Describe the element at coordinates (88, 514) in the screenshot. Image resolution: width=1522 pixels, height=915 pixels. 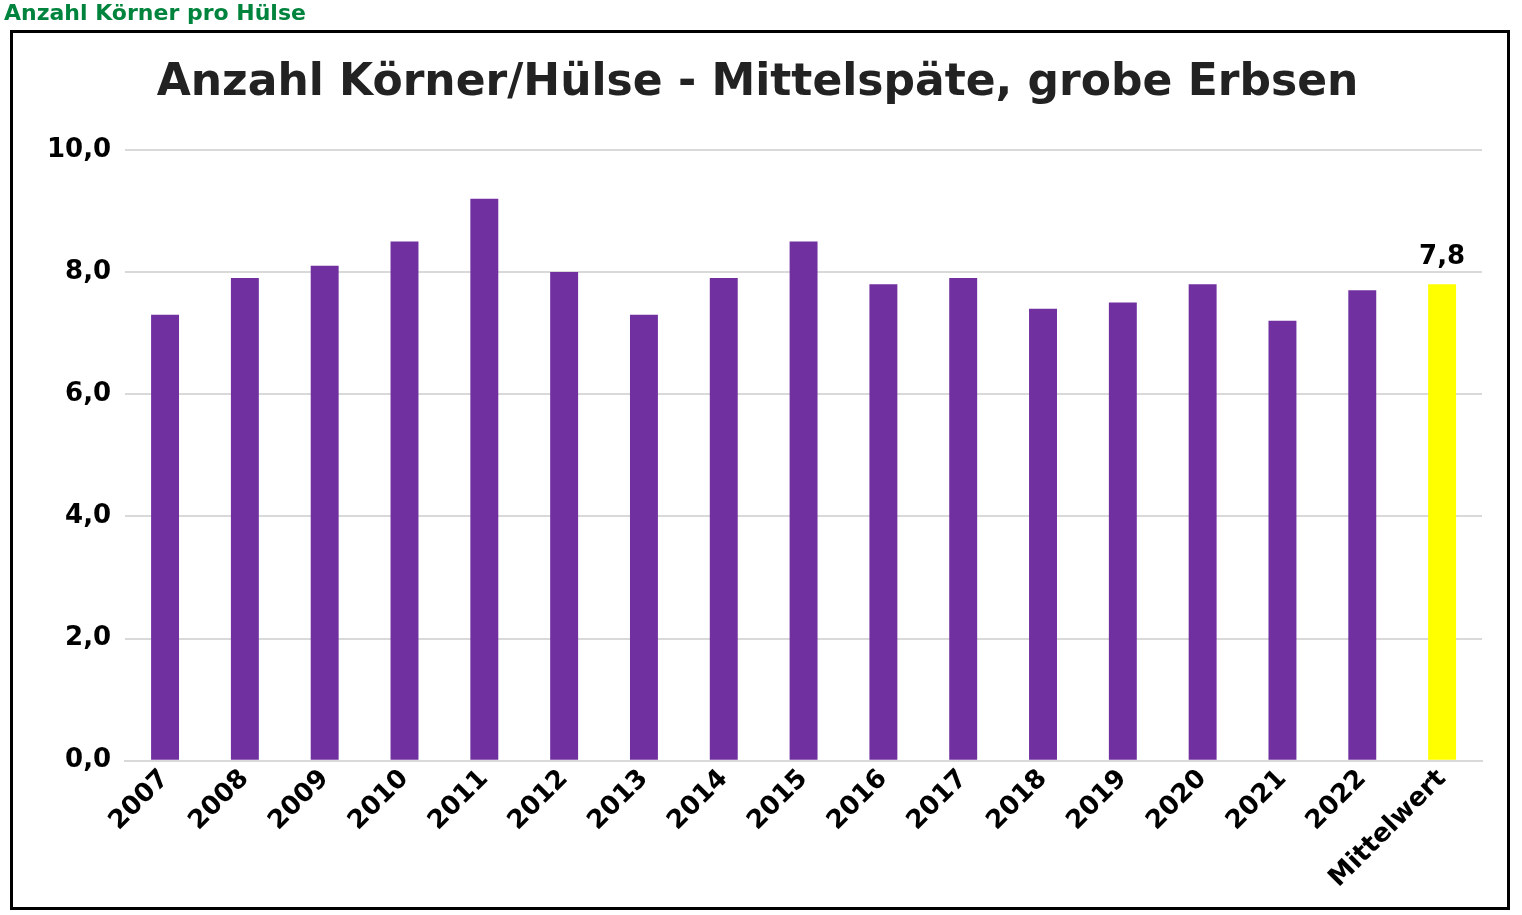
I see `y-tick-label: 4,0` at that location.